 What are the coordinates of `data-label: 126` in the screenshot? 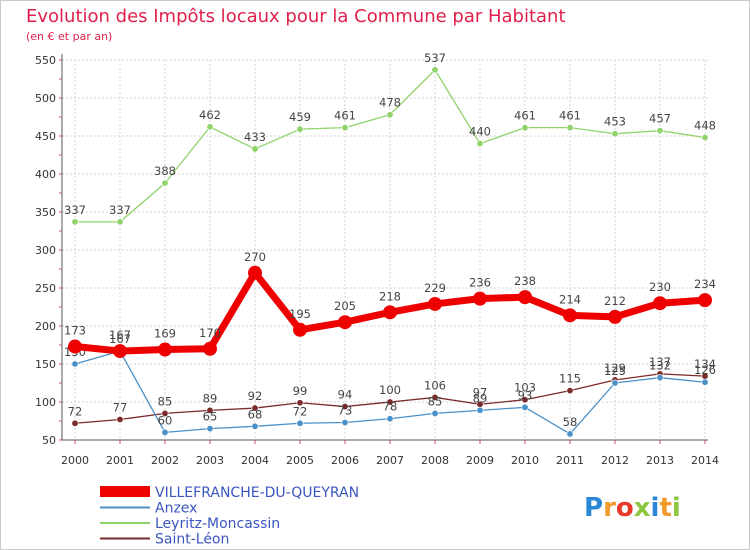 It's located at (705, 370).